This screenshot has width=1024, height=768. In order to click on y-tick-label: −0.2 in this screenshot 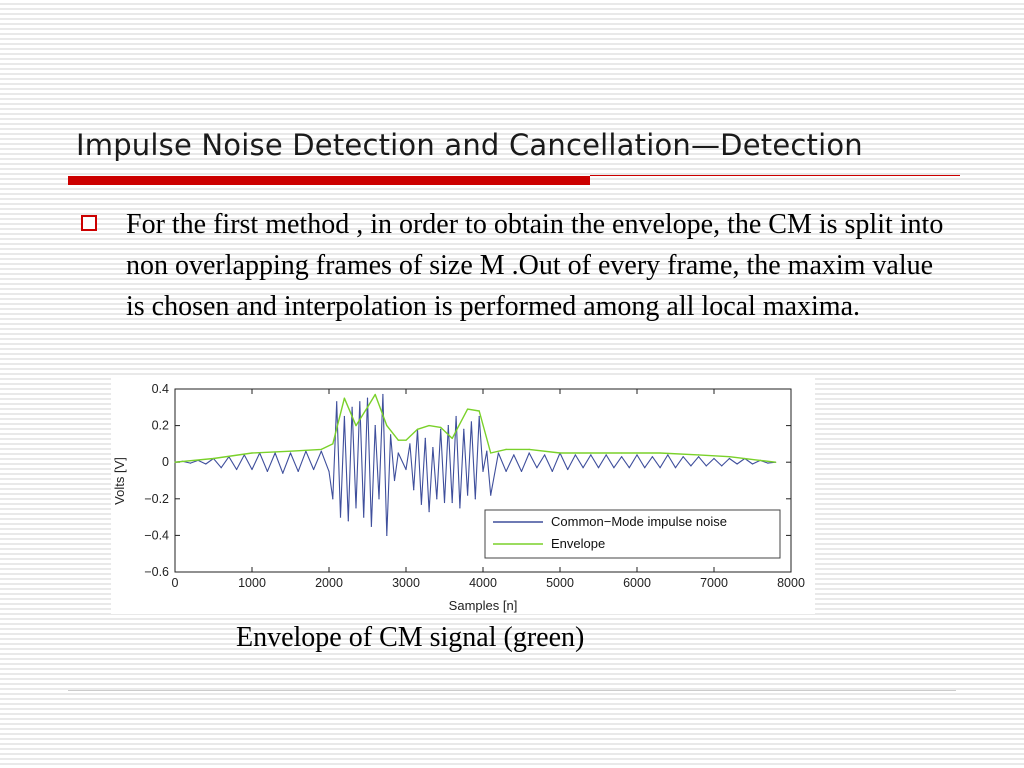, I will do `click(156, 499)`.